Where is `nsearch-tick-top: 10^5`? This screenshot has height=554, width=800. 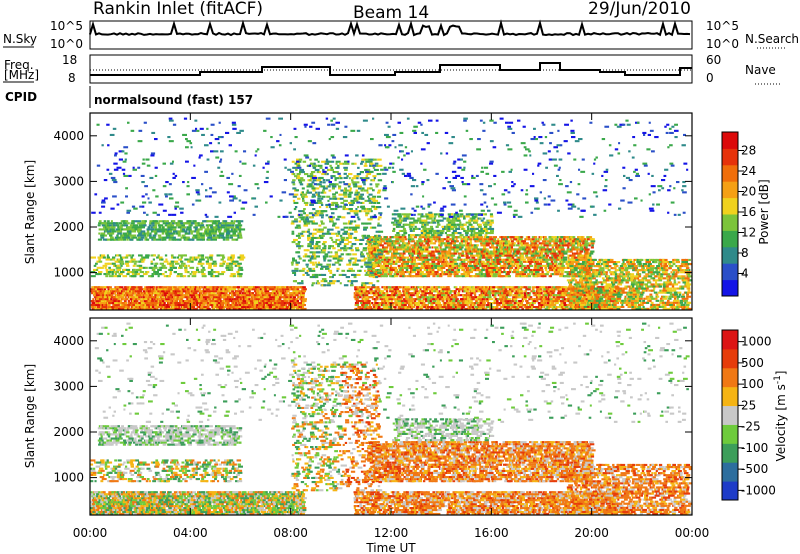 nsearch-tick-top: 10^5 is located at coordinates (722, 26).